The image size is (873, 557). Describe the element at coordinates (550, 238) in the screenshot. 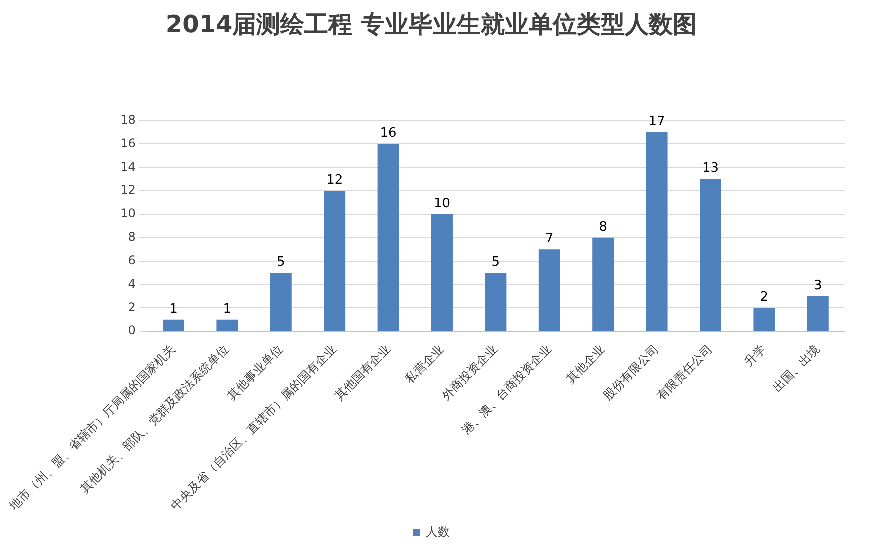

I see `data-label: 7` at that location.